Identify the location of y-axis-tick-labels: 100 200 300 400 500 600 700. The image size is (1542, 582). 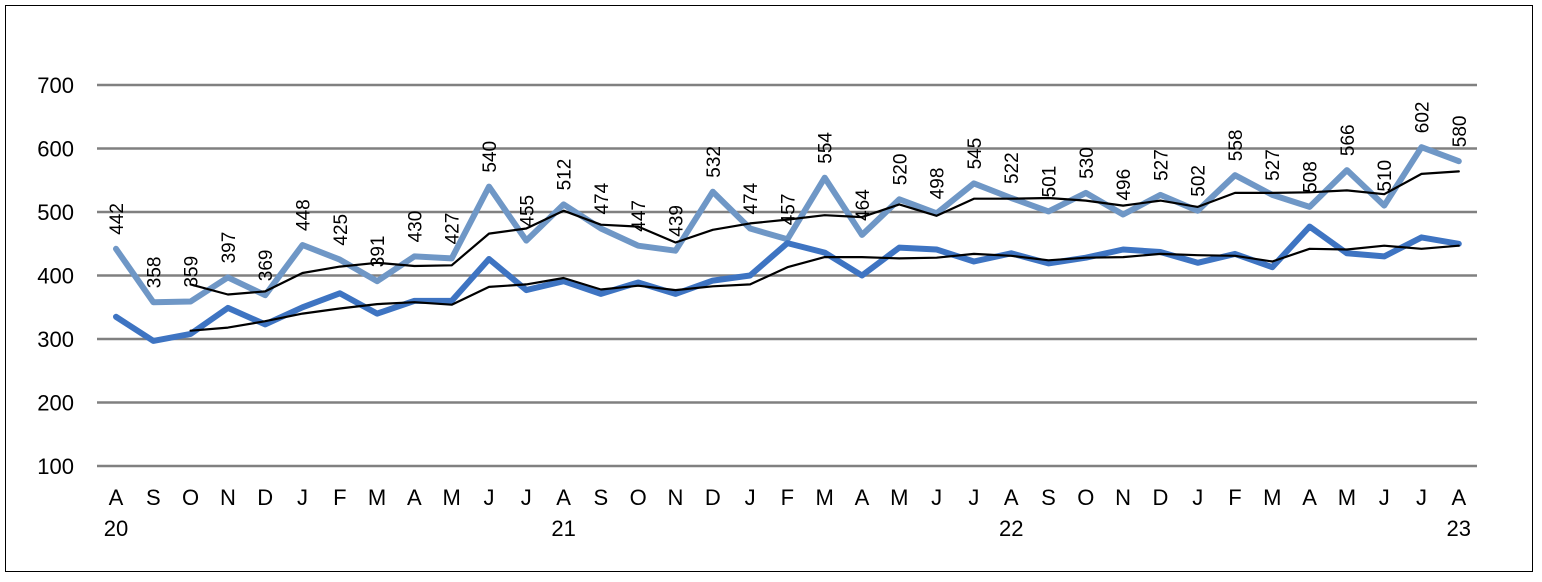
(55, 276).